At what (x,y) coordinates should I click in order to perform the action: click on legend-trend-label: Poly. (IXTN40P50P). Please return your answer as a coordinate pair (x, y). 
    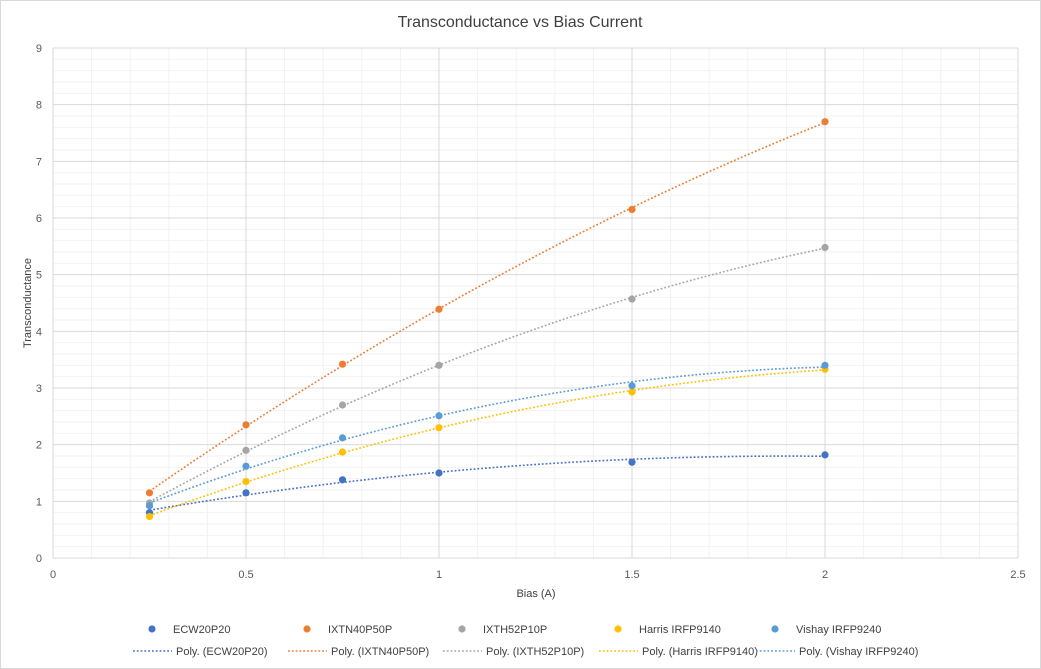
    Looking at the image, I should click on (380, 652).